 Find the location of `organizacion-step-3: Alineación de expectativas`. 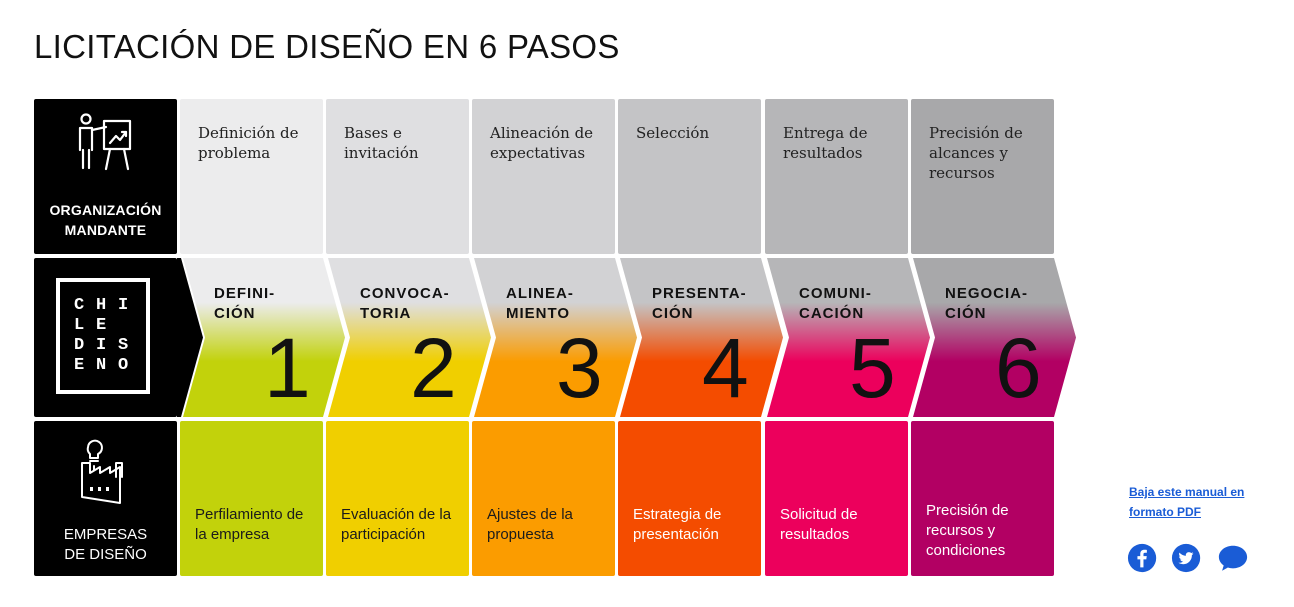

organizacion-step-3: Alineación de expectativas is located at coordinates (543, 176).